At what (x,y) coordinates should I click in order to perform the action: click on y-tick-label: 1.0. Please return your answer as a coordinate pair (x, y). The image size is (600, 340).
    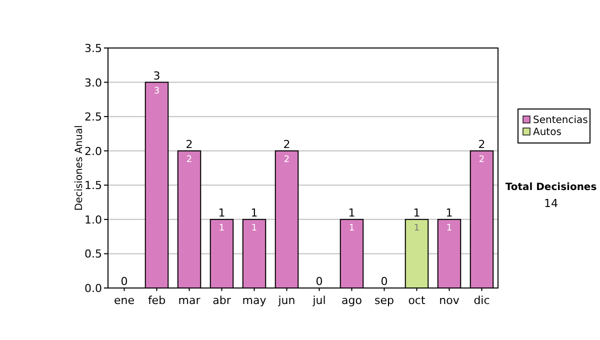
    Looking at the image, I should click on (93, 219).